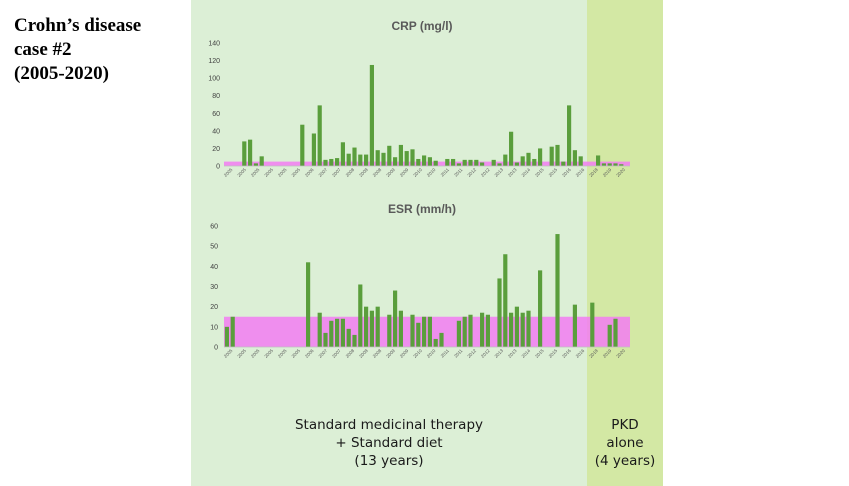  Describe the element at coordinates (214, 227) in the screenshot. I see `esr-y-tick-label: 60` at that location.